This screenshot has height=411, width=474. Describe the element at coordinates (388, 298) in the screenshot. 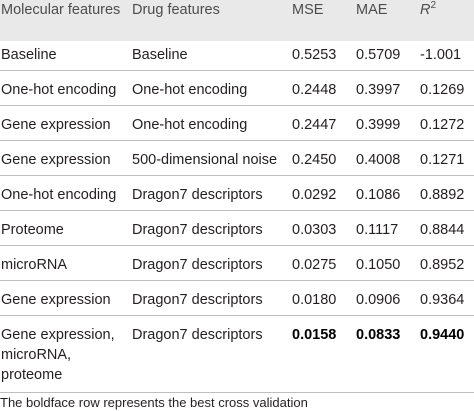

I see `cell-mae: 0.0906` at that location.